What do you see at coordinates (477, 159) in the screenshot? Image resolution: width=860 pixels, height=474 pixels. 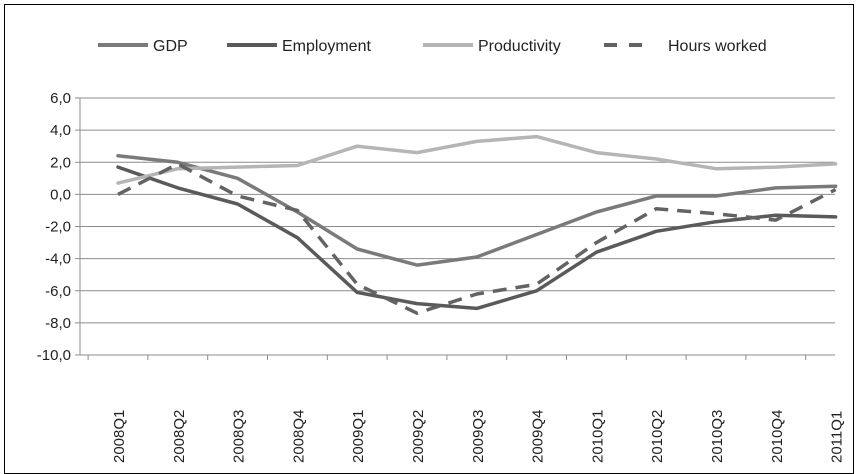 I see `series-line-productivity` at bounding box center [477, 159].